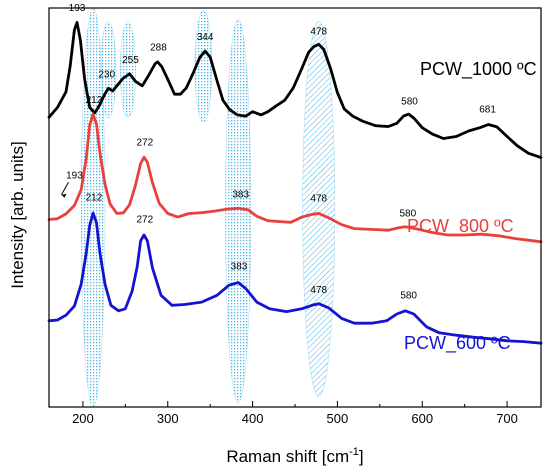 The height and width of the screenshot is (473, 550). I want to click on x-tick-label: 300, so click(168, 418).